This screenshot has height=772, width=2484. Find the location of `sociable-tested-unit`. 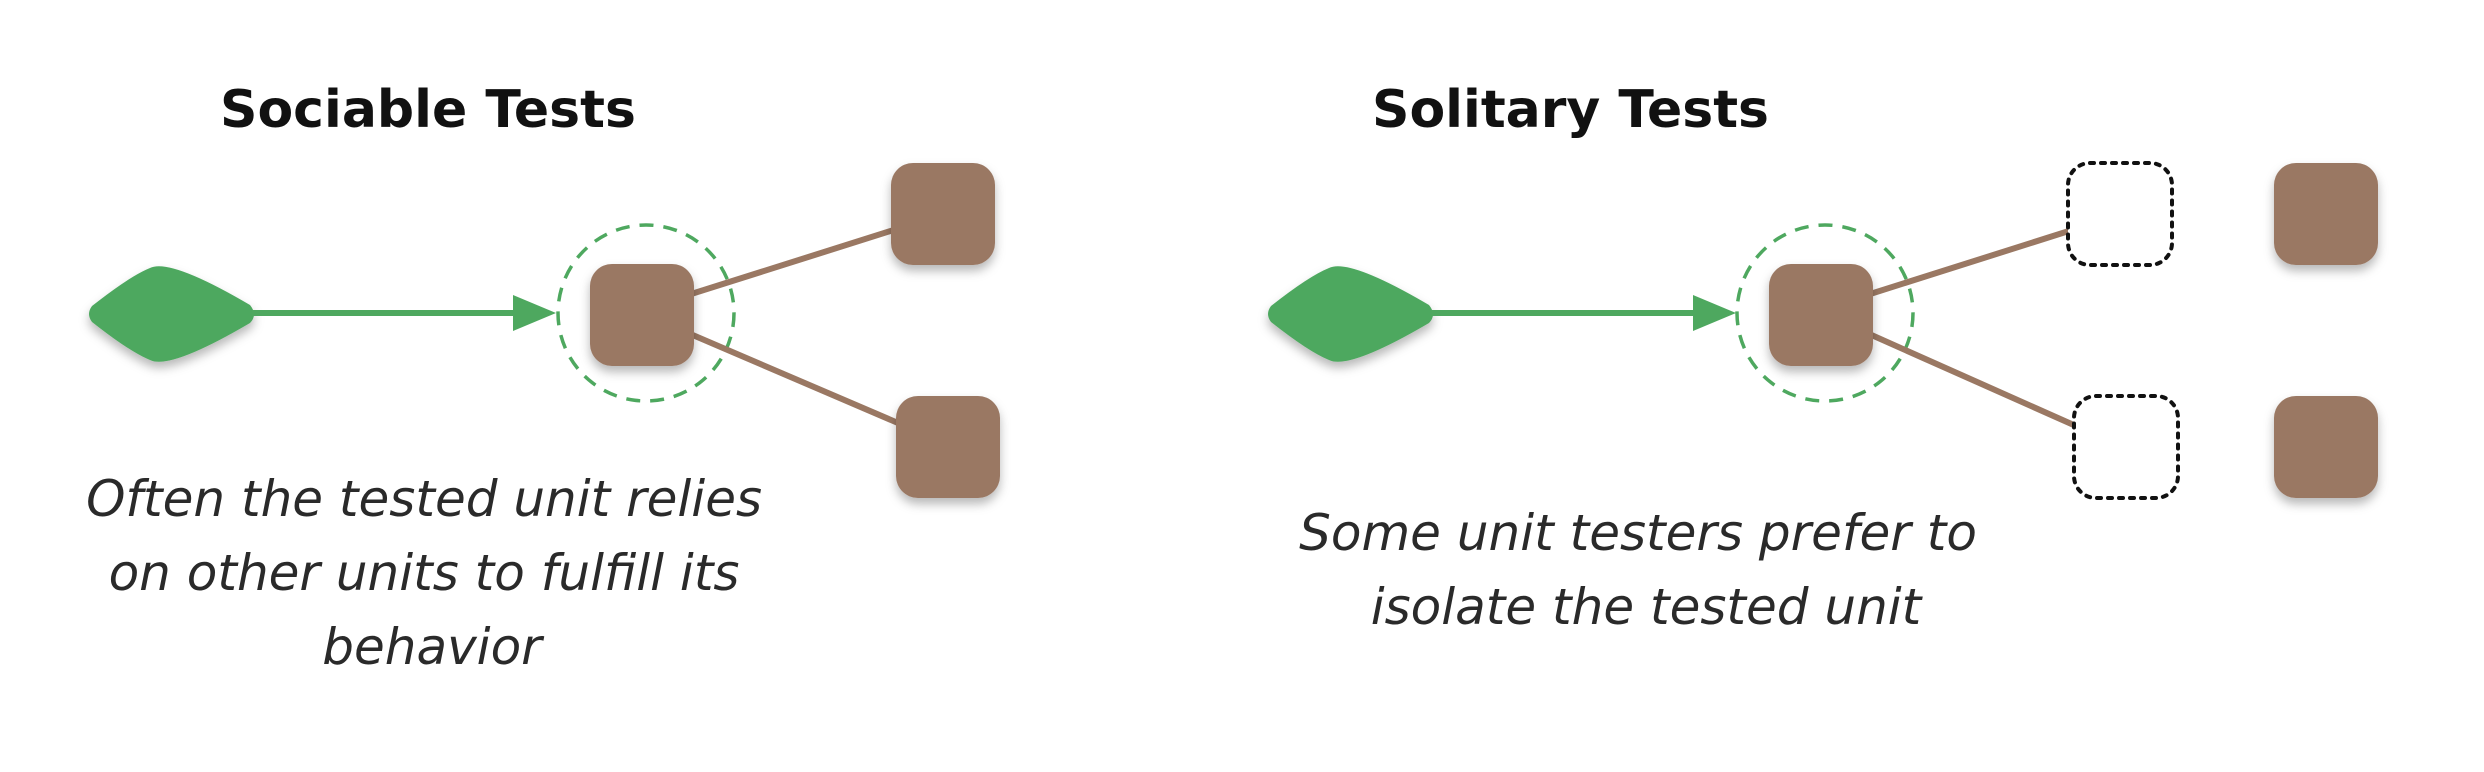

sociable-tested-unit is located at coordinates (642, 315).